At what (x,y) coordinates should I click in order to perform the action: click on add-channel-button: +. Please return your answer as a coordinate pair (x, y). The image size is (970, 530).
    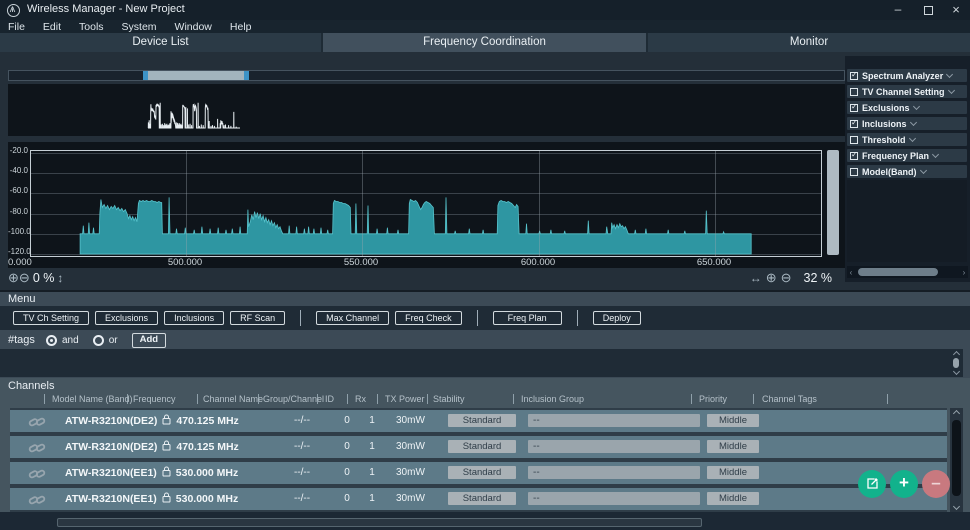
    Looking at the image, I should click on (904, 484).